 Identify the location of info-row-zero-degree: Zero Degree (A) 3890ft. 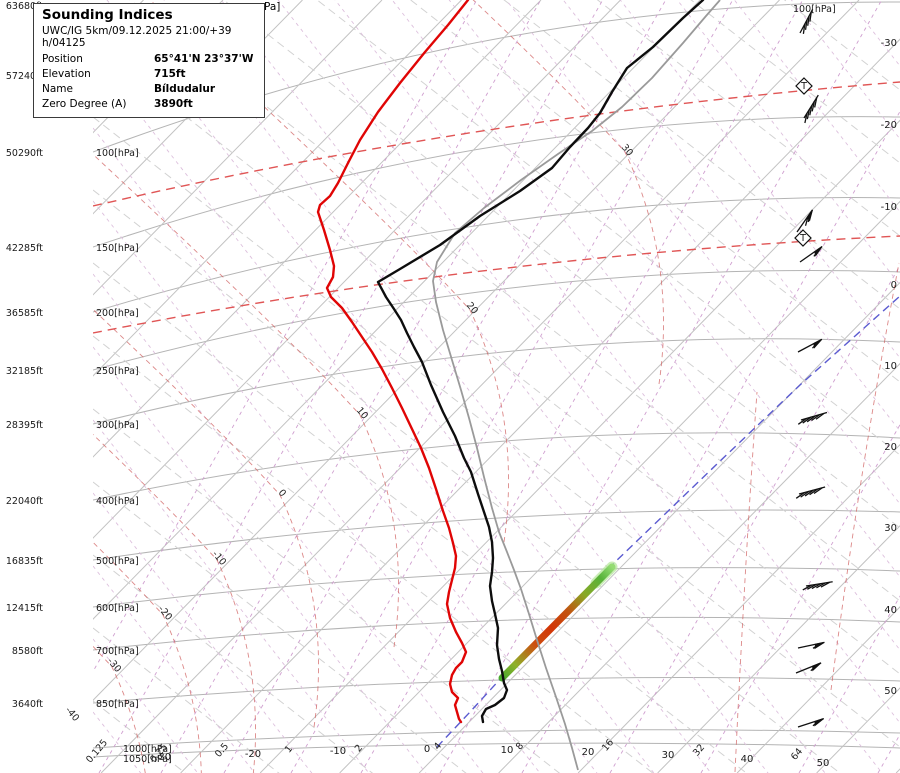
(149, 104).